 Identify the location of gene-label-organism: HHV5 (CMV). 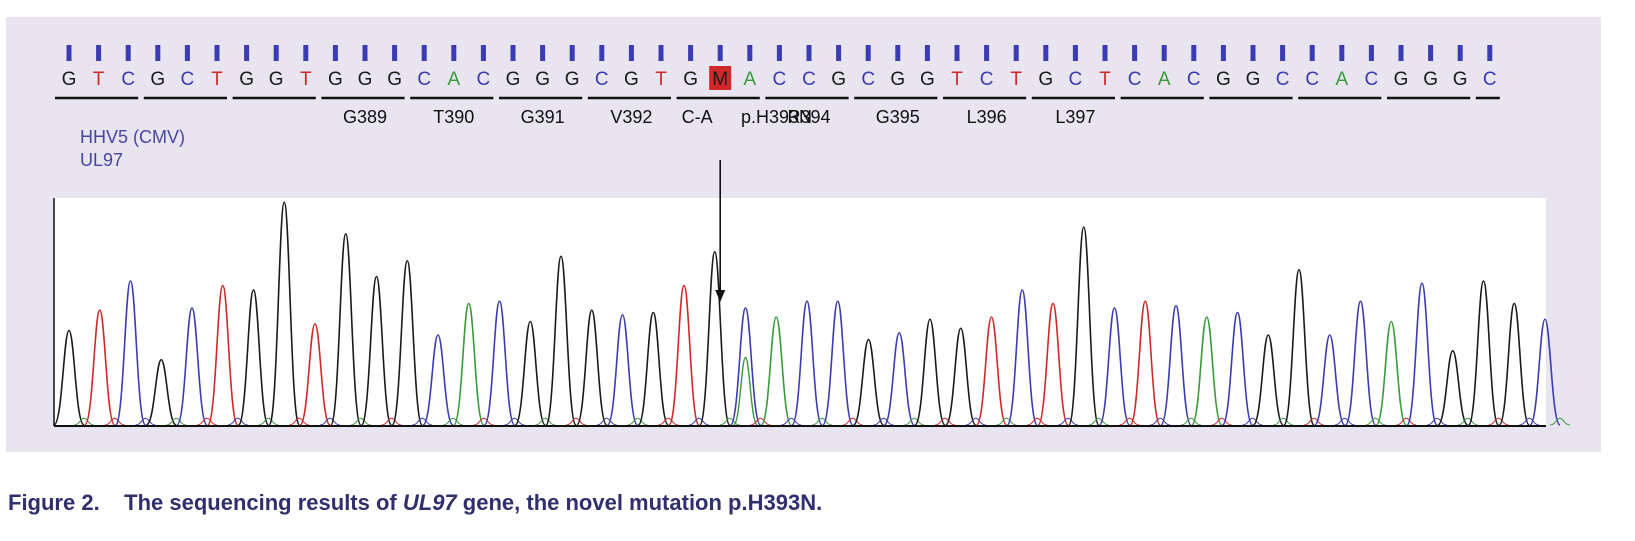
(133, 137).